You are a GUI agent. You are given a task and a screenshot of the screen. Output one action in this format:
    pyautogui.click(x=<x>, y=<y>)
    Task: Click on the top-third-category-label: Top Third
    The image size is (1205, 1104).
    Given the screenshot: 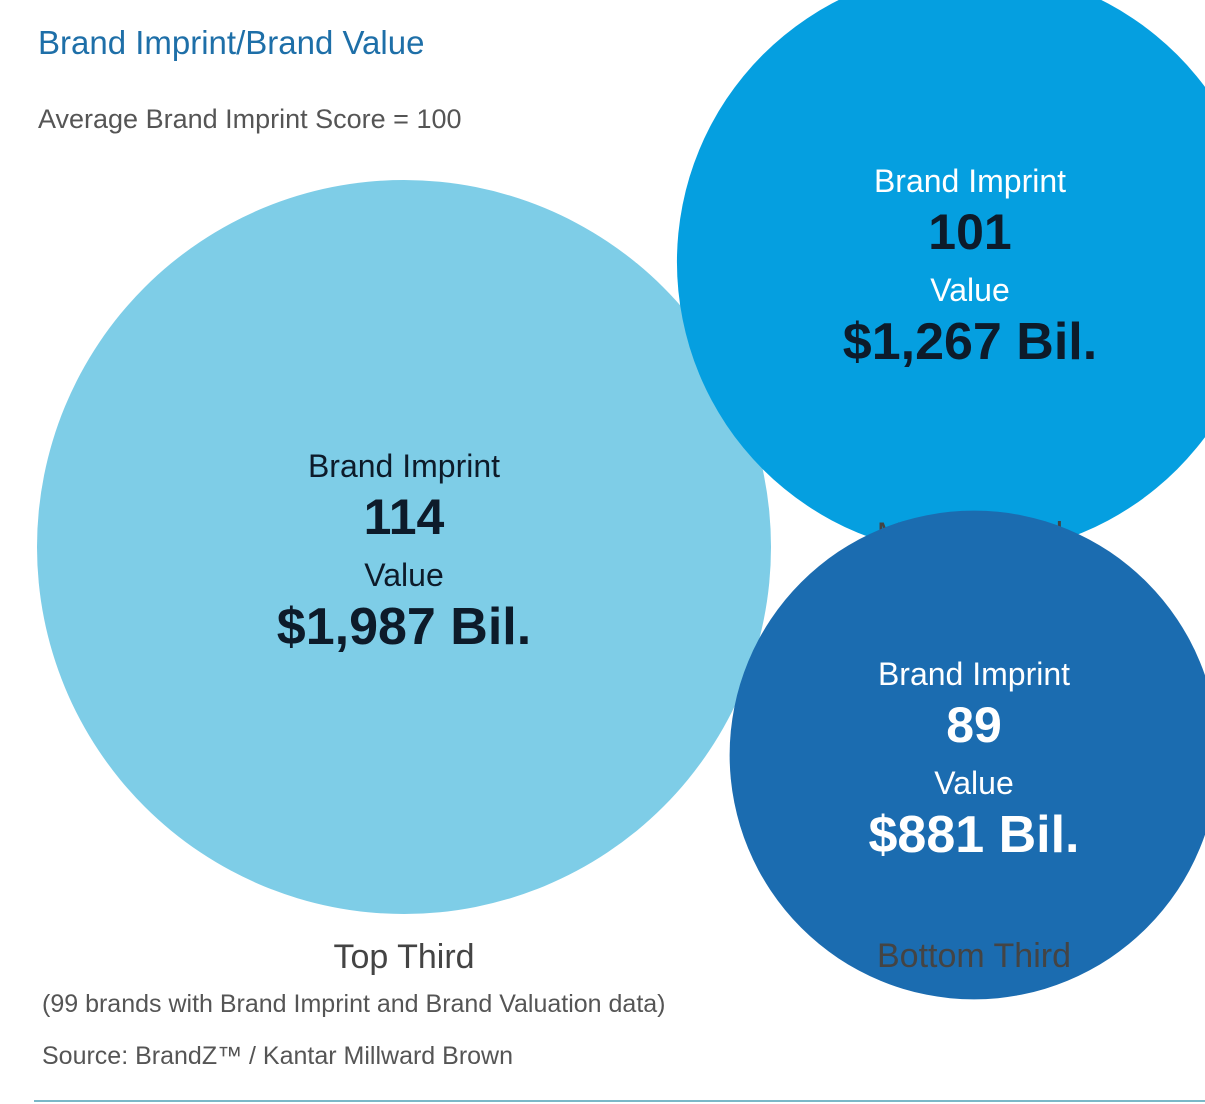 What is the action you would take?
    pyautogui.click(x=403, y=957)
    